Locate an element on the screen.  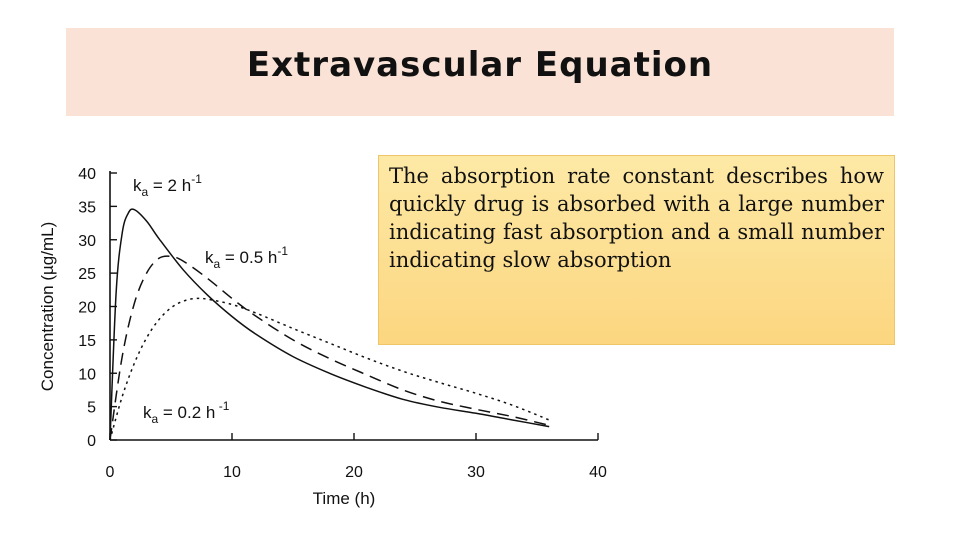
curve-label: ka = 0.5 h-1 is located at coordinates (246, 257).